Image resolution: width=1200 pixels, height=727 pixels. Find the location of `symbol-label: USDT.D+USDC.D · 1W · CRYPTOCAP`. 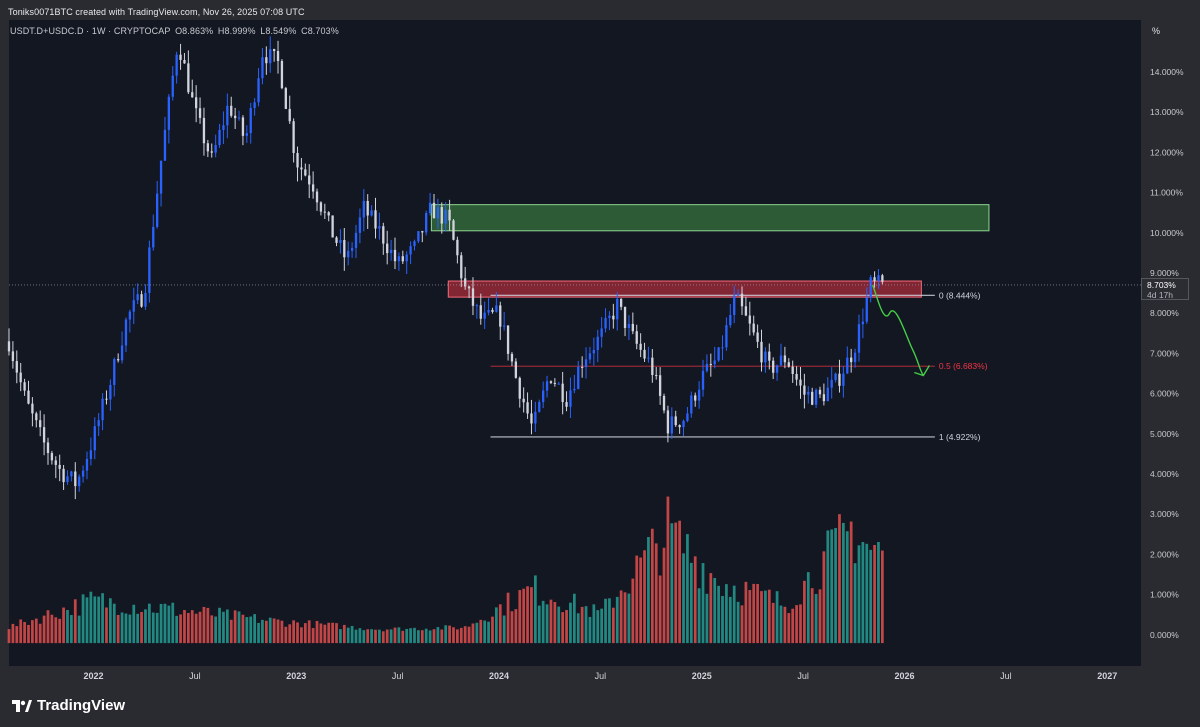

symbol-label: USDT.D+USDC.D · 1W · CRYPTOCAP is located at coordinates (90, 31).